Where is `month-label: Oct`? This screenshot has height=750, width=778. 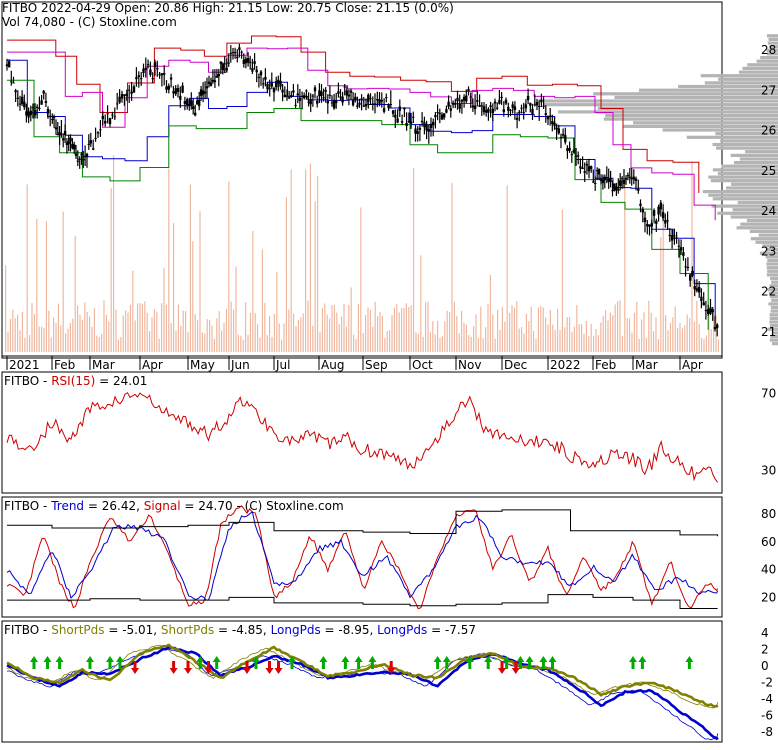
month-label: Oct is located at coordinates (422, 365).